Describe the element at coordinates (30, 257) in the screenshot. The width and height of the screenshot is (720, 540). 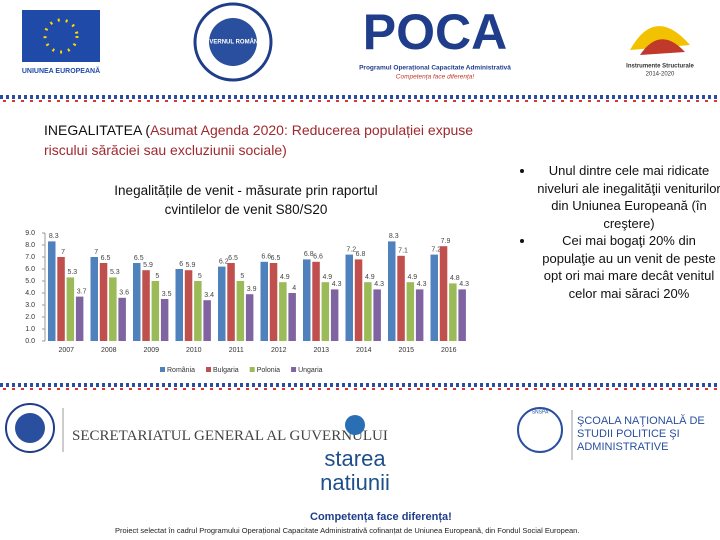
I see `y-tick-label: 7.0` at that location.